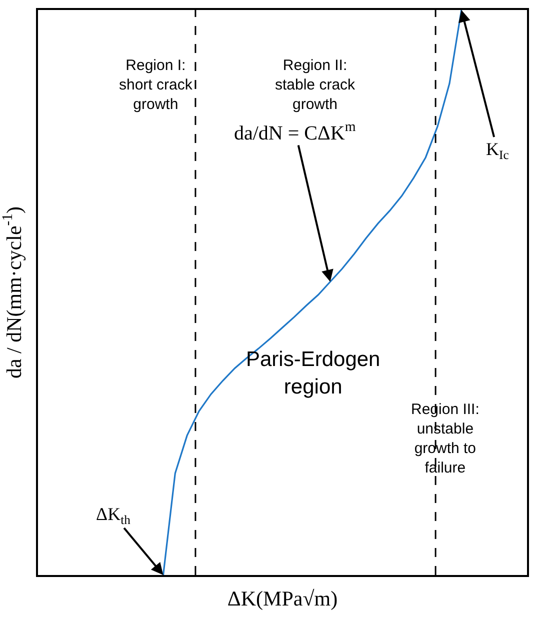 This screenshot has width=538, height=627. Describe the element at coordinates (498, 150) in the screenshot. I see `annotation: K$_{Ic}$` at that location.